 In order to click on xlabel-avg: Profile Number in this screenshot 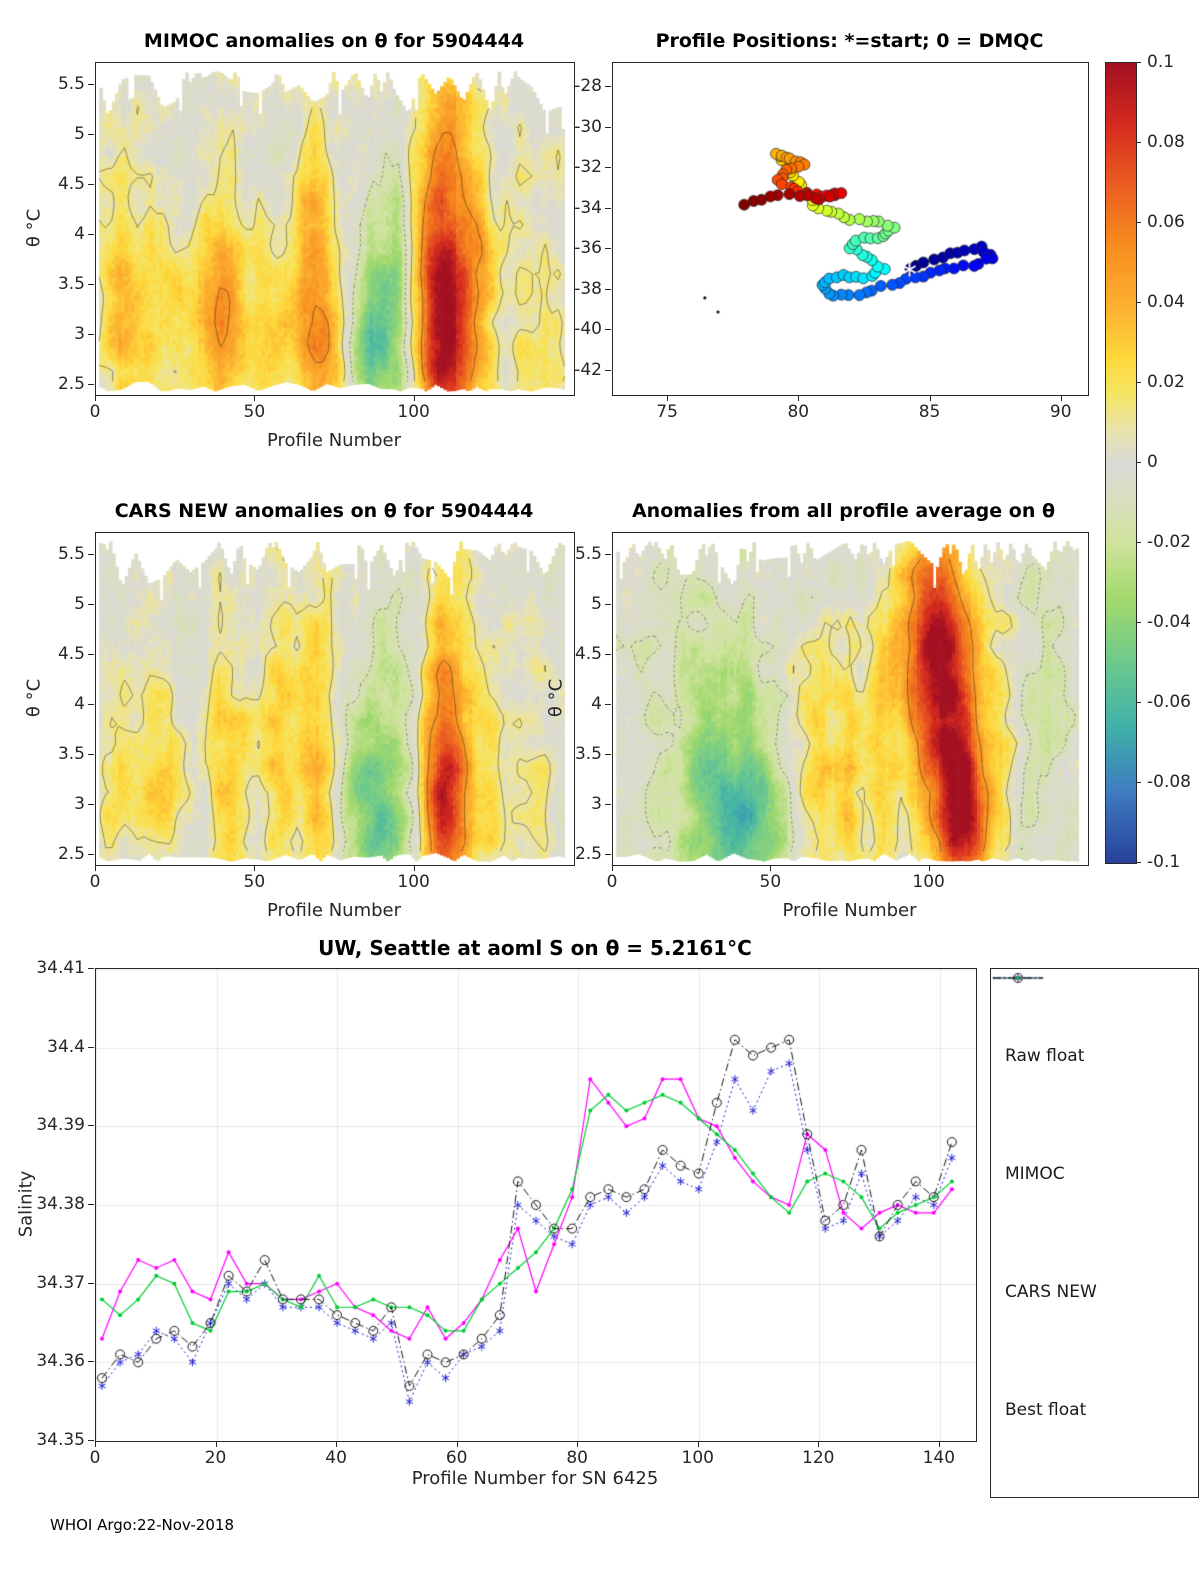, I will do `click(849, 910)`.